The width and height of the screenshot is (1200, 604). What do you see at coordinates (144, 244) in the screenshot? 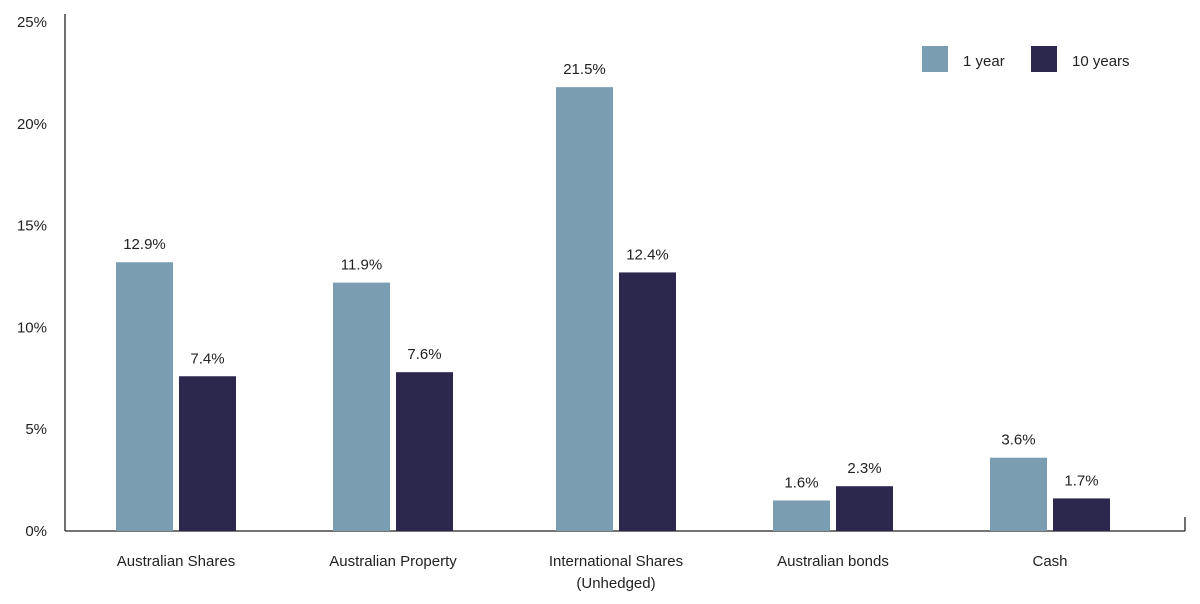
I see `data-label: 12.9%` at bounding box center [144, 244].